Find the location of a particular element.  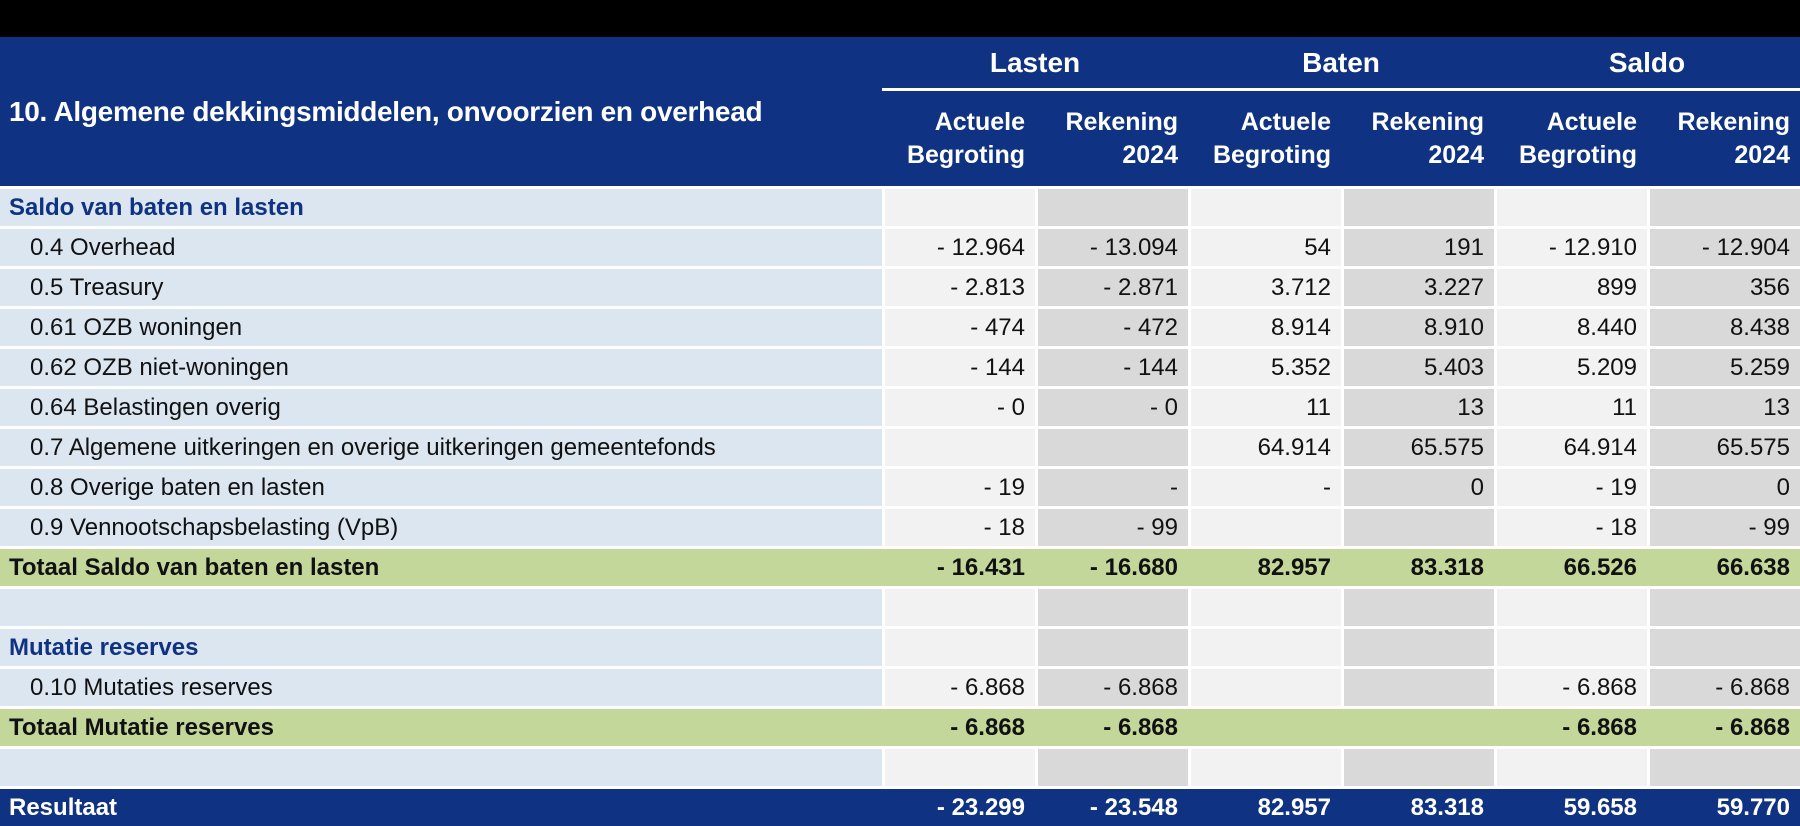

row-label: 0.8 Overige baten en lasten is located at coordinates (441, 487).